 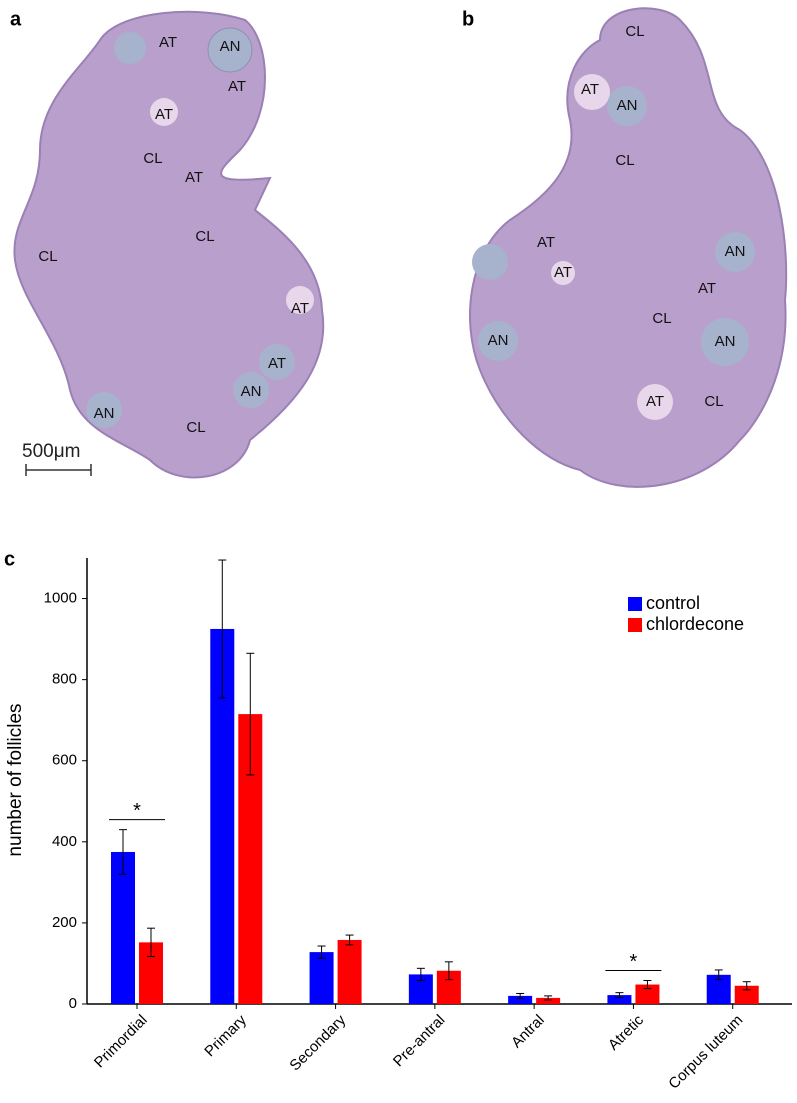 I want to click on y-tick-label: 800, so click(x=64, y=679).